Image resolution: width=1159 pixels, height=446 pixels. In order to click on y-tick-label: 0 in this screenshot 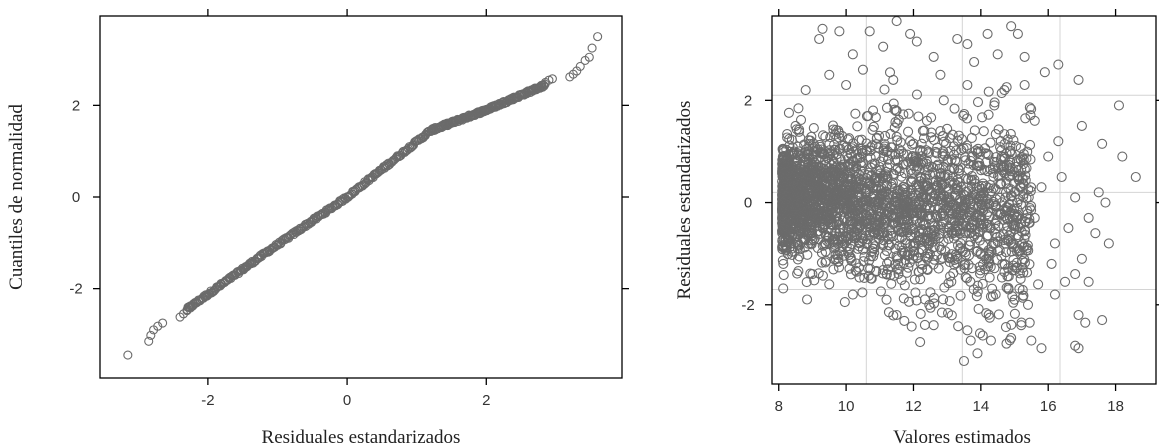, I will do `click(76, 197)`.